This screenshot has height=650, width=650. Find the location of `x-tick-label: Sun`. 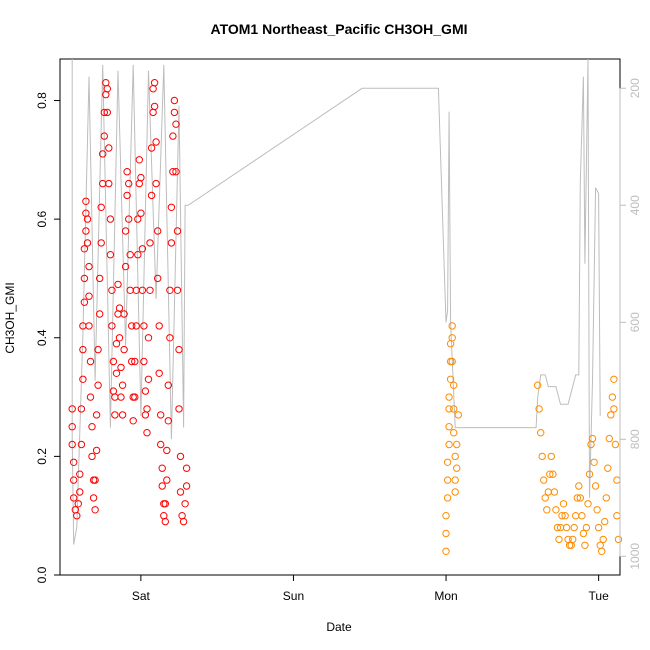

x-tick-label: Sun is located at coordinates (293, 596).